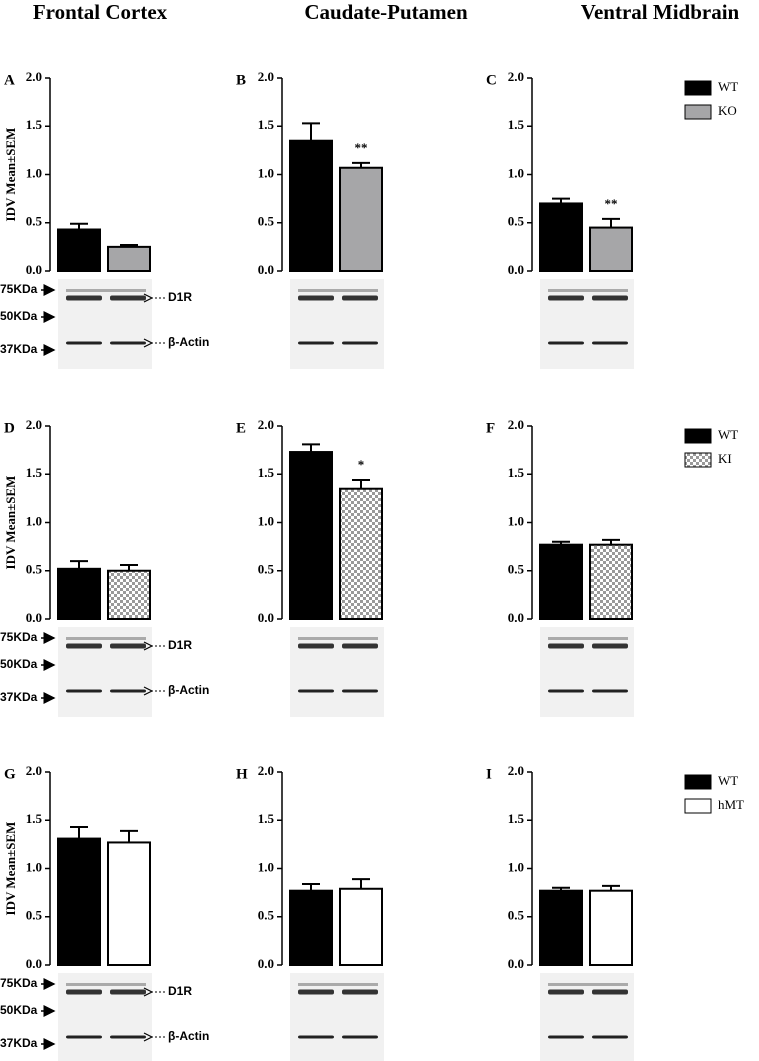 The width and height of the screenshot is (759, 1061). I want to click on panel-label: H, so click(242, 774).